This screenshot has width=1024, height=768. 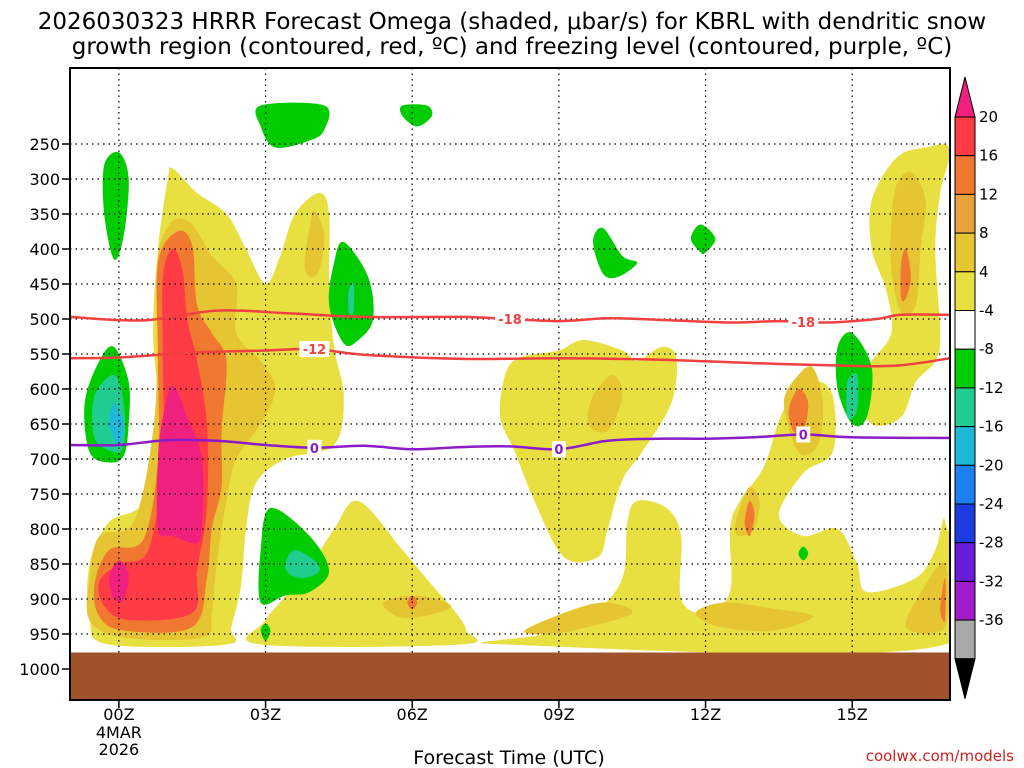 What do you see at coordinates (119, 749) in the screenshot?
I see `x-tick-sublabel-2026: 2026` at bounding box center [119, 749].